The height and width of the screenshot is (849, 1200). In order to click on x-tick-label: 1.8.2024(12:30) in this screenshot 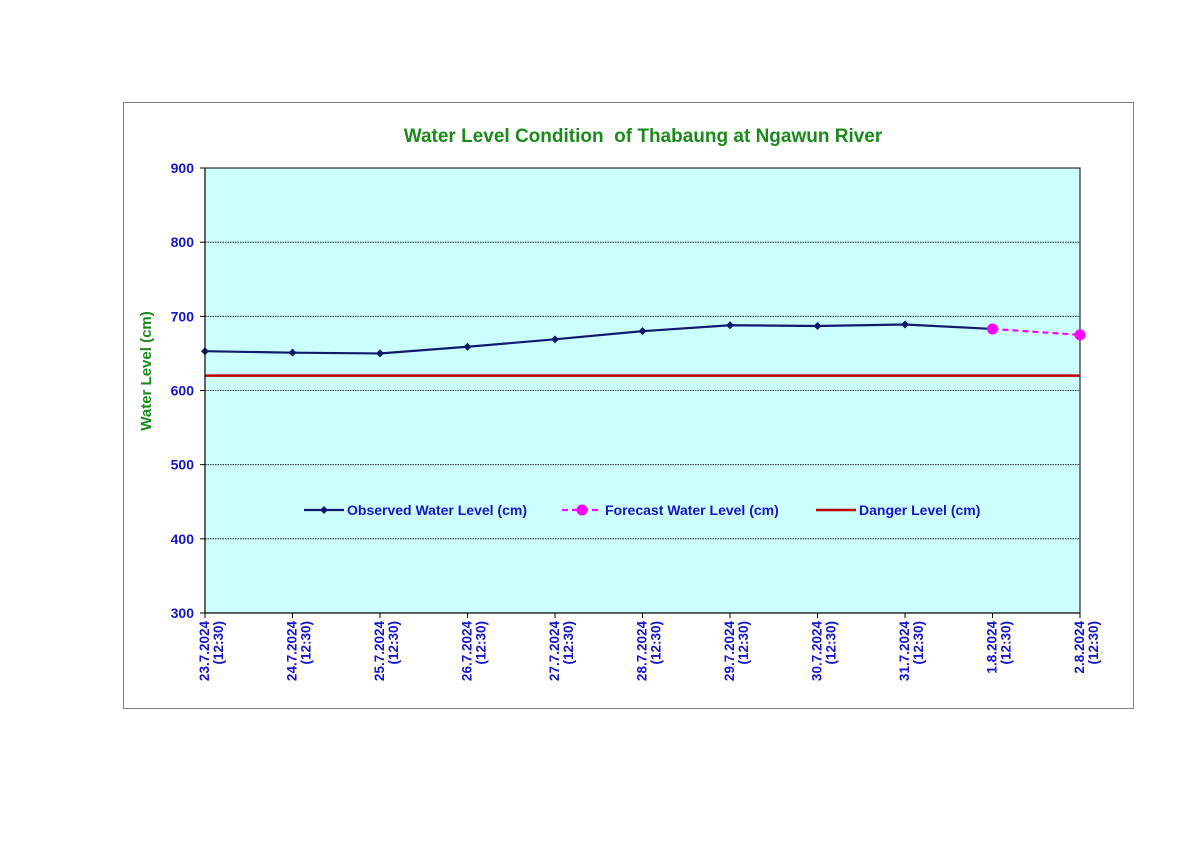, I will do `click(999, 647)`.